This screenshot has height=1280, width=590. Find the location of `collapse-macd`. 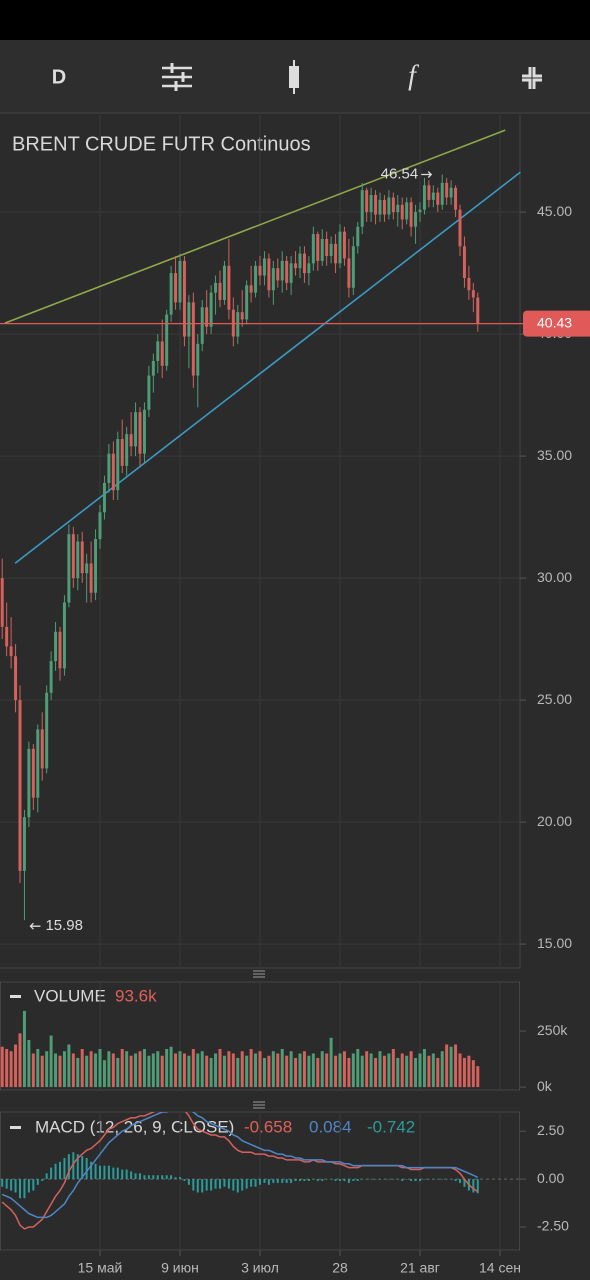

collapse-macd is located at coordinates (15, 1127).